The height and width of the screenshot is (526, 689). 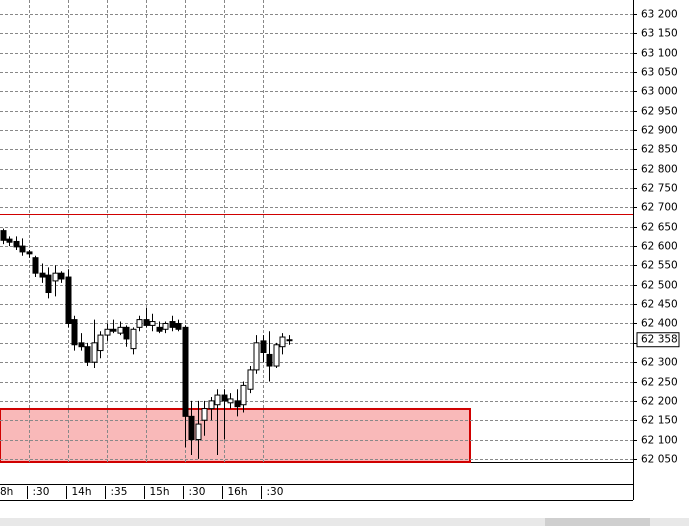 What do you see at coordinates (659, 441) in the screenshot?
I see `y-tick-label: 62 100` at bounding box center [659, 441].